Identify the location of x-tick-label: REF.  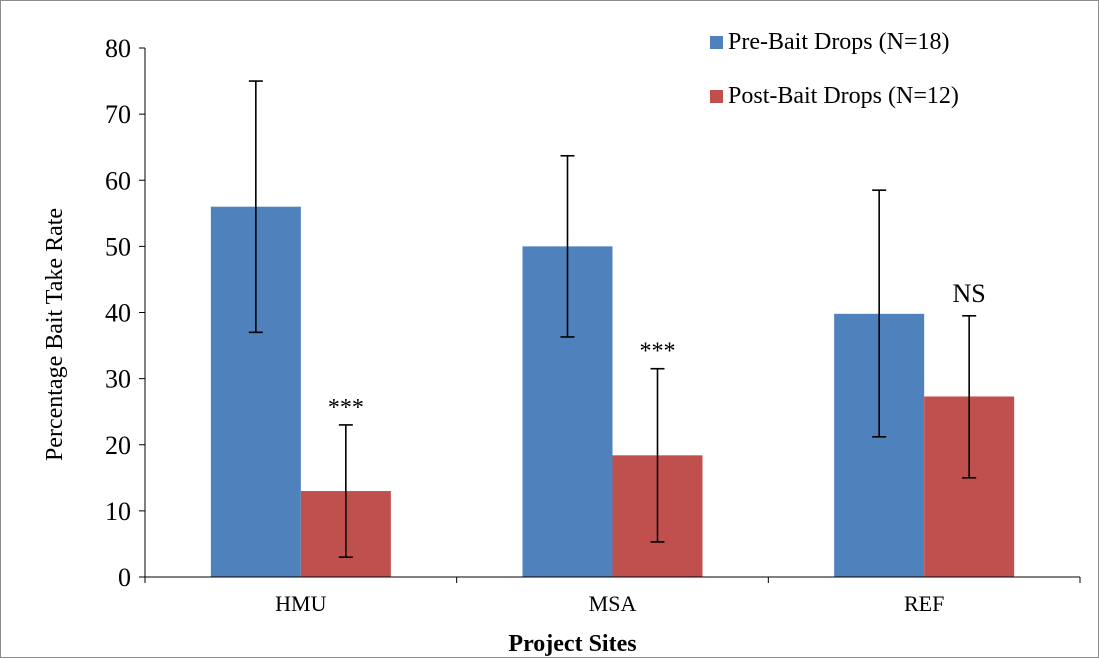
(924, 603).